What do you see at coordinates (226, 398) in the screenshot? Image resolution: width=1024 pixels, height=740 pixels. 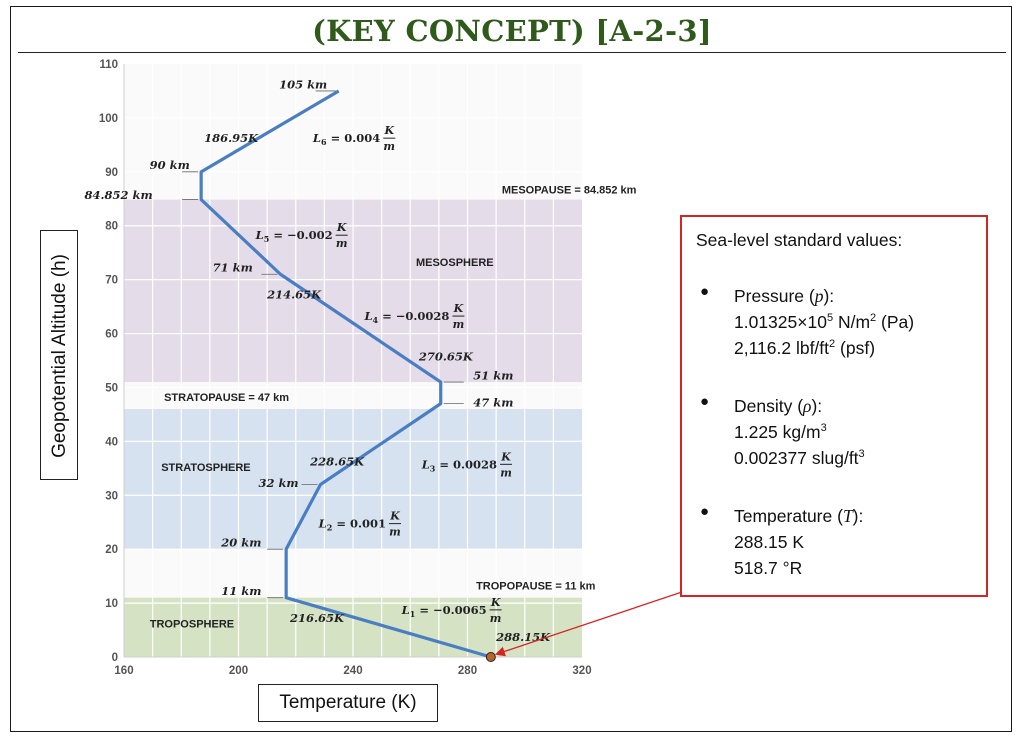 I see `boundary-label: STRATOPAUSE = 47 km` at bounding box center [226, 398].